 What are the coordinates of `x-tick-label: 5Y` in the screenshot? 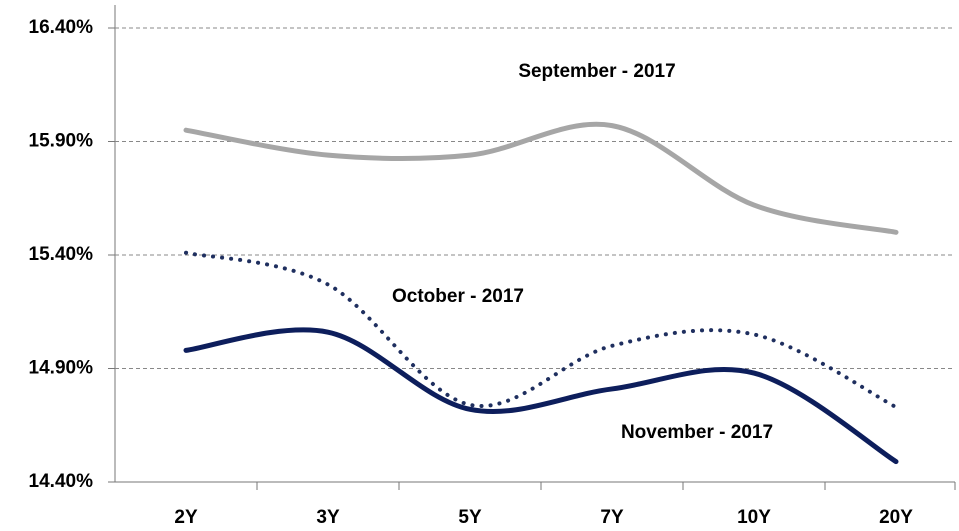 It's located at (470, 517).